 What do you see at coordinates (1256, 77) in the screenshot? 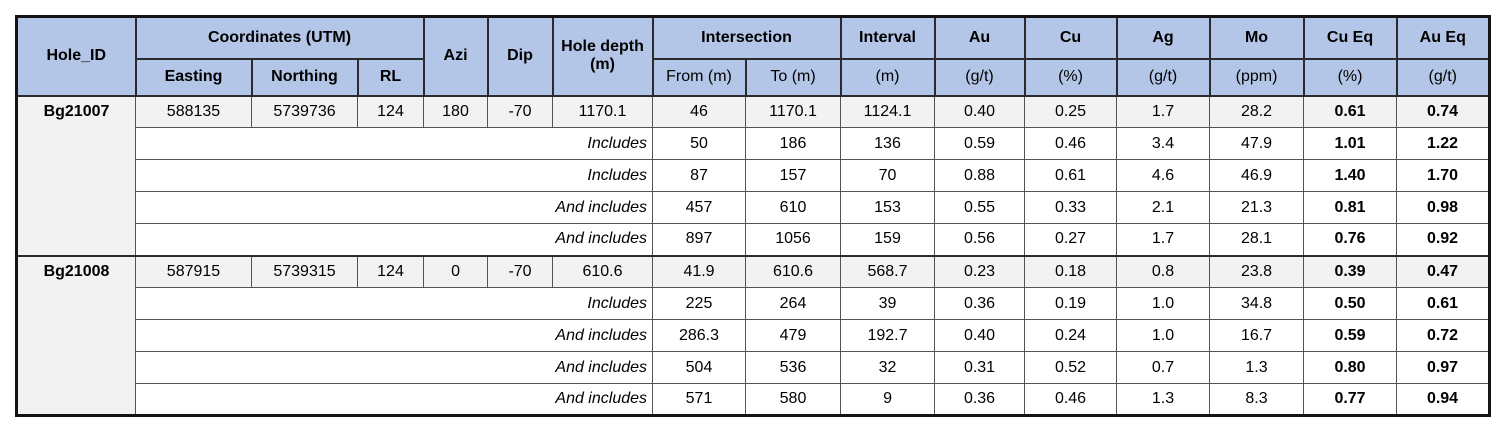
I see `header-mo-unit: (ppm)` at bounding box center [1256, 77].